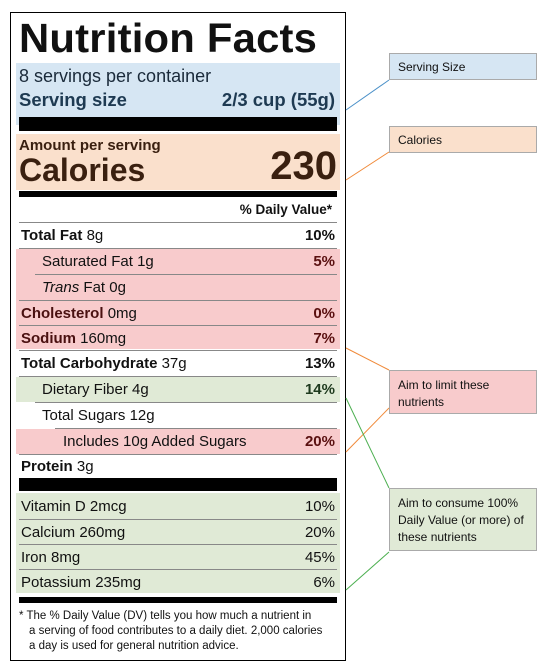  I want to click on nutrient-row-cholesterol: Cholesterol 0mg 0%, so click(178, 313).